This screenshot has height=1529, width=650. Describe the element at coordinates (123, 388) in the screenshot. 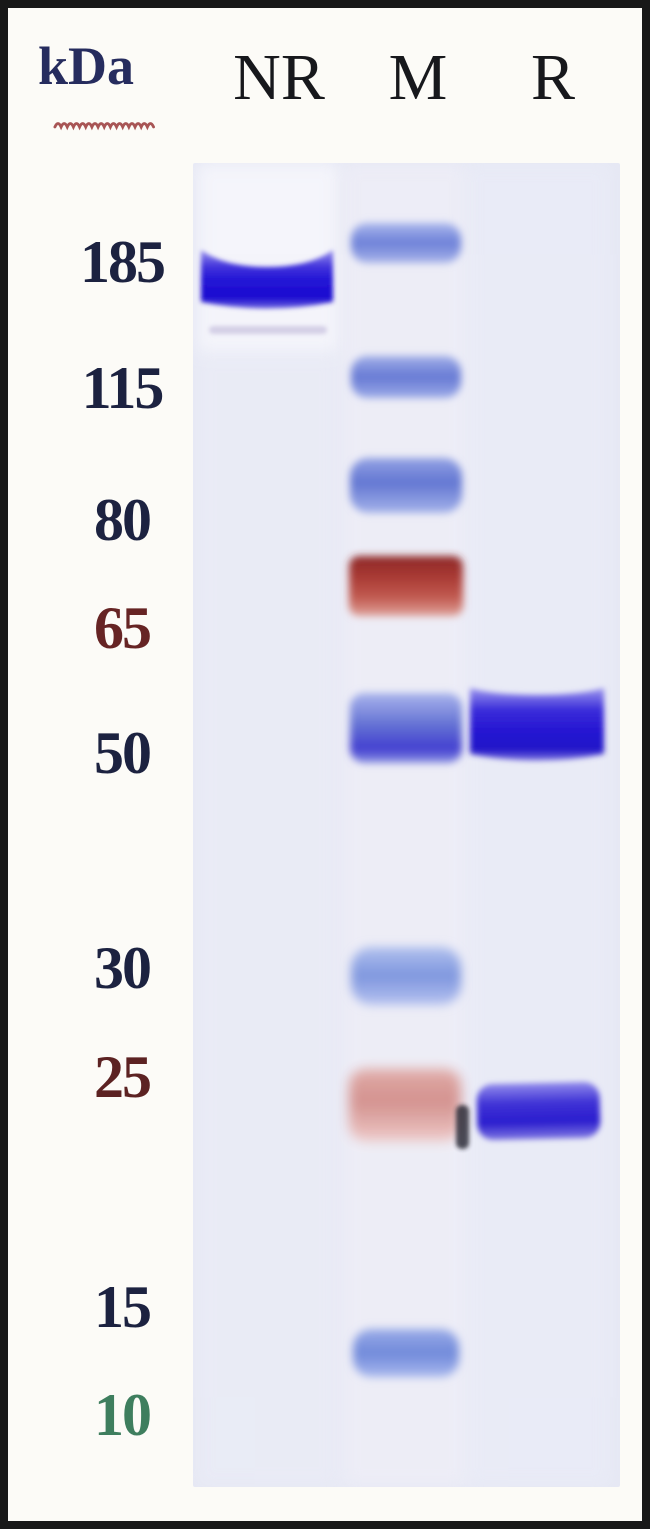

I see `marker-label-115: 115` at that location.